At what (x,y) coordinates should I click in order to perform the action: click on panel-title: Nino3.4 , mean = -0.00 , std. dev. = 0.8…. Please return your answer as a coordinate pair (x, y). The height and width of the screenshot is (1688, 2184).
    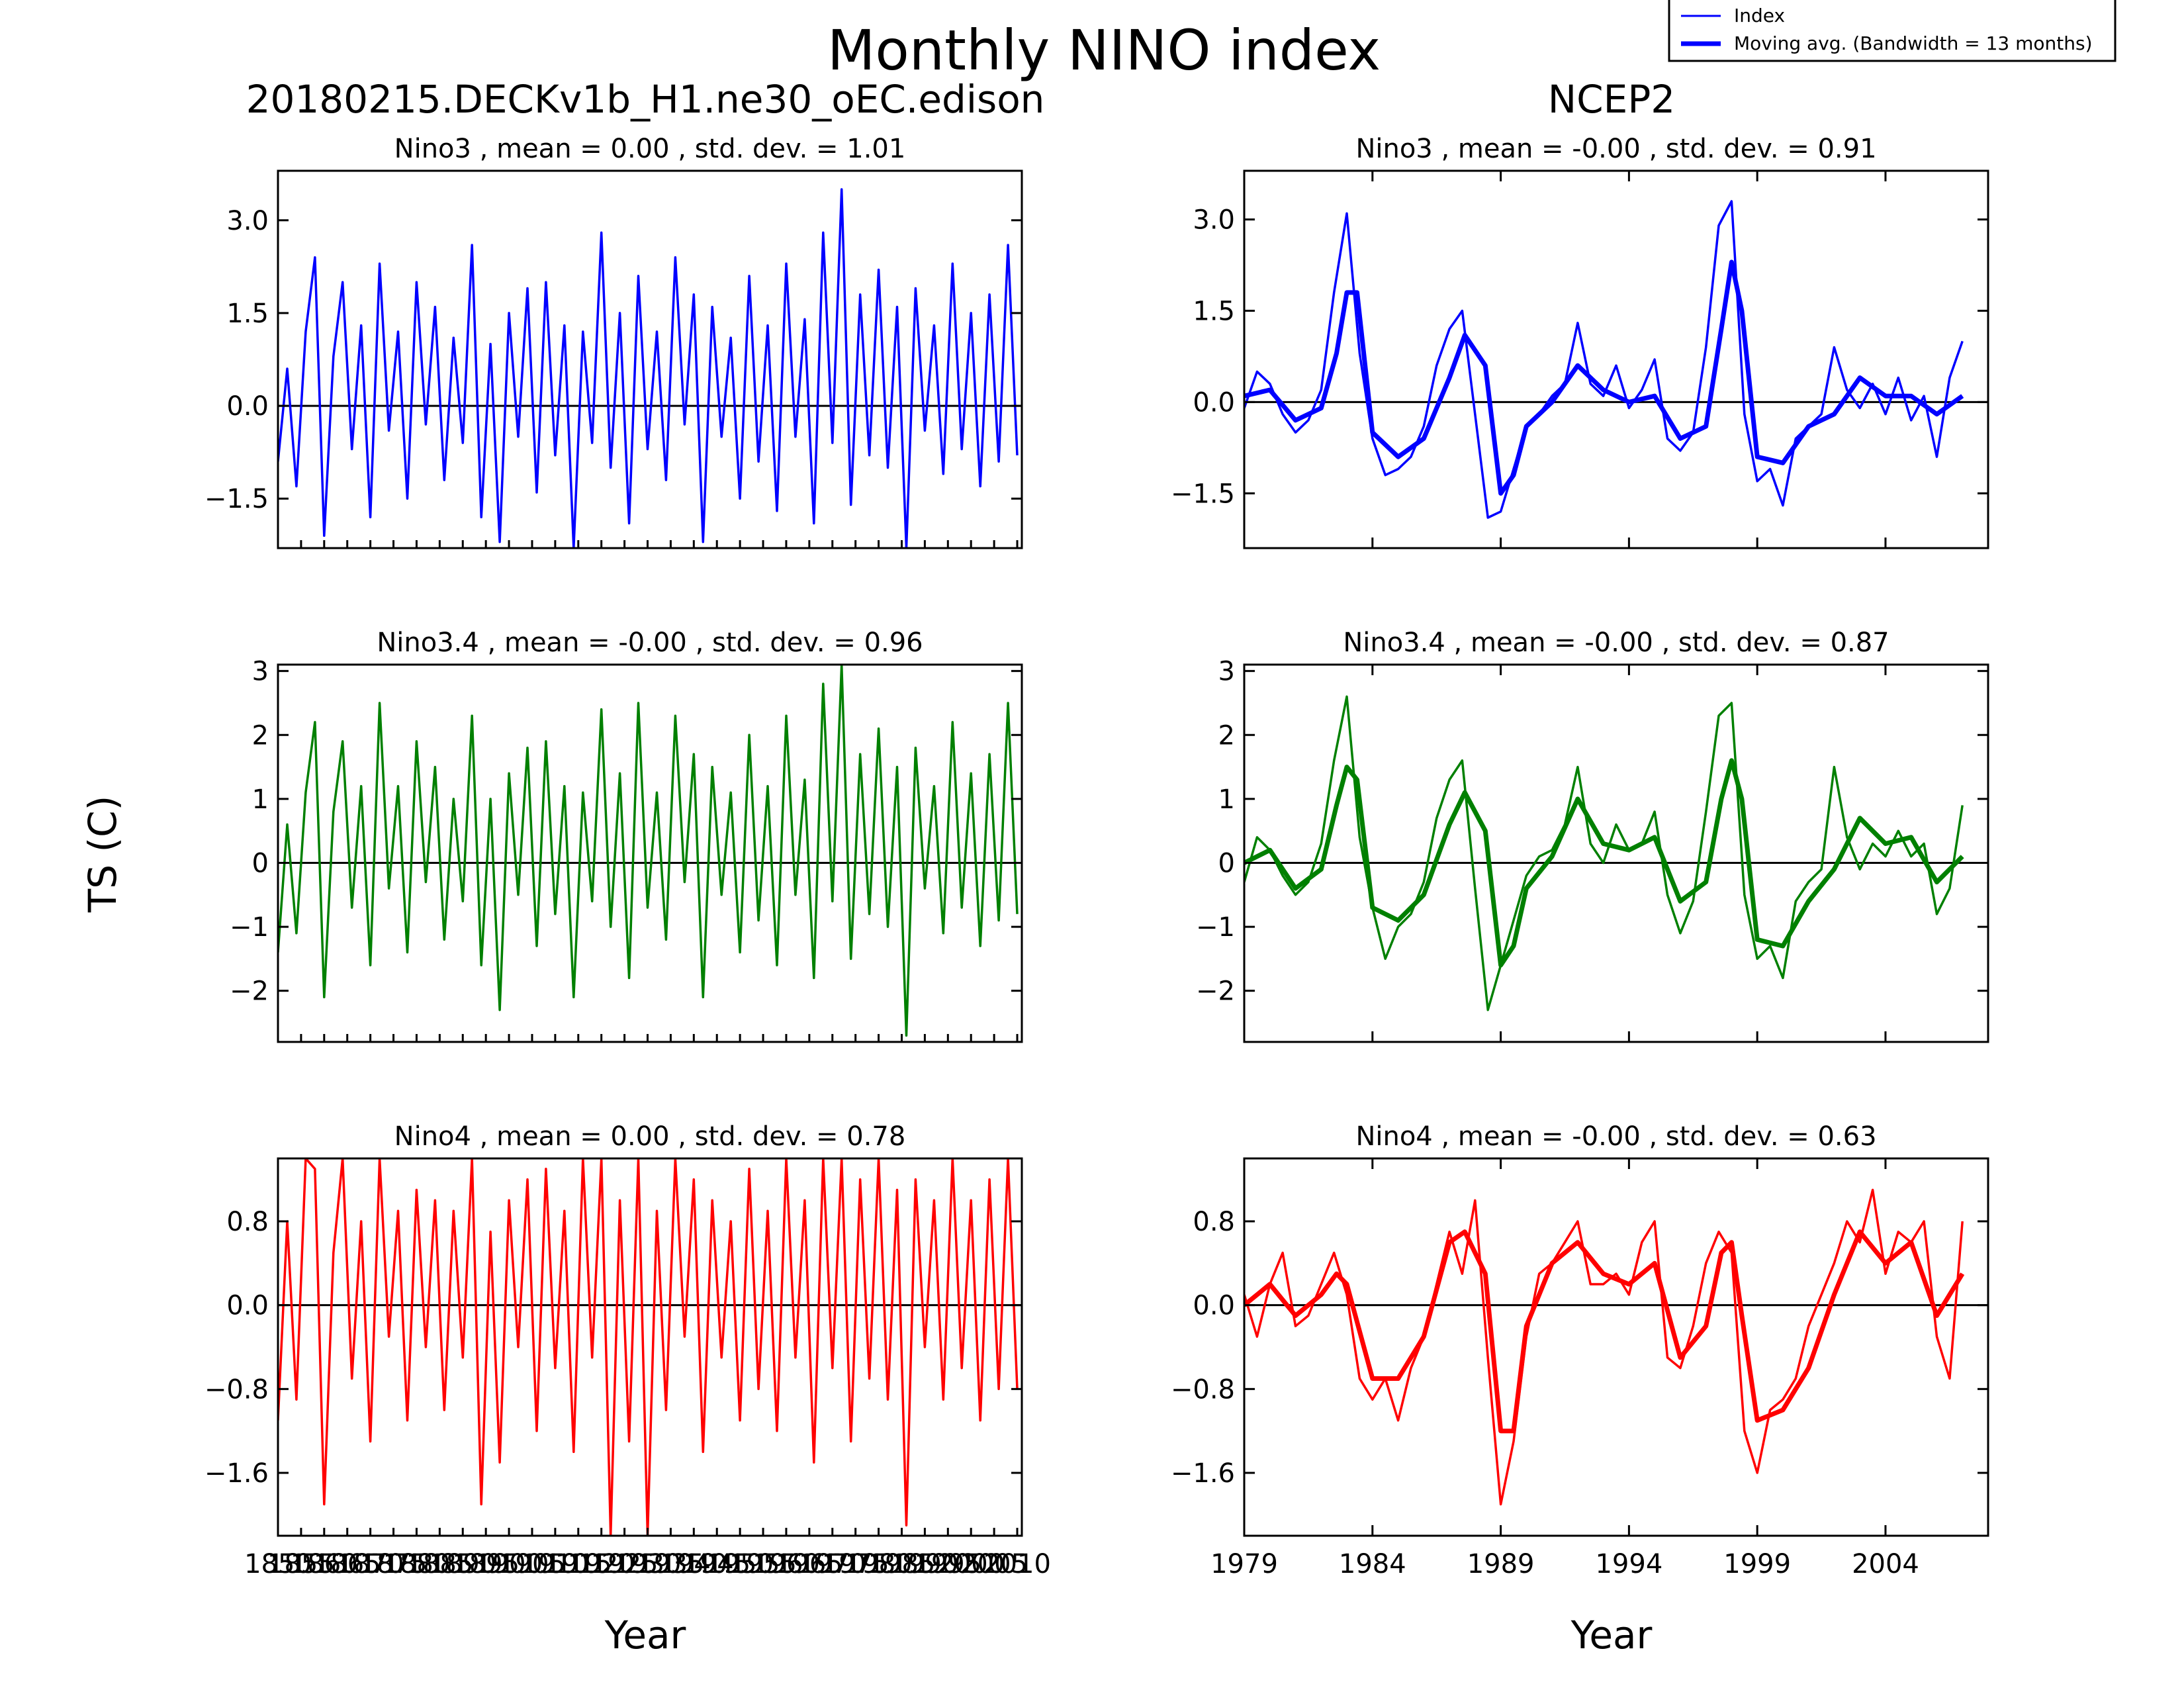
    Looking at the image, I should click on (1616, 643).